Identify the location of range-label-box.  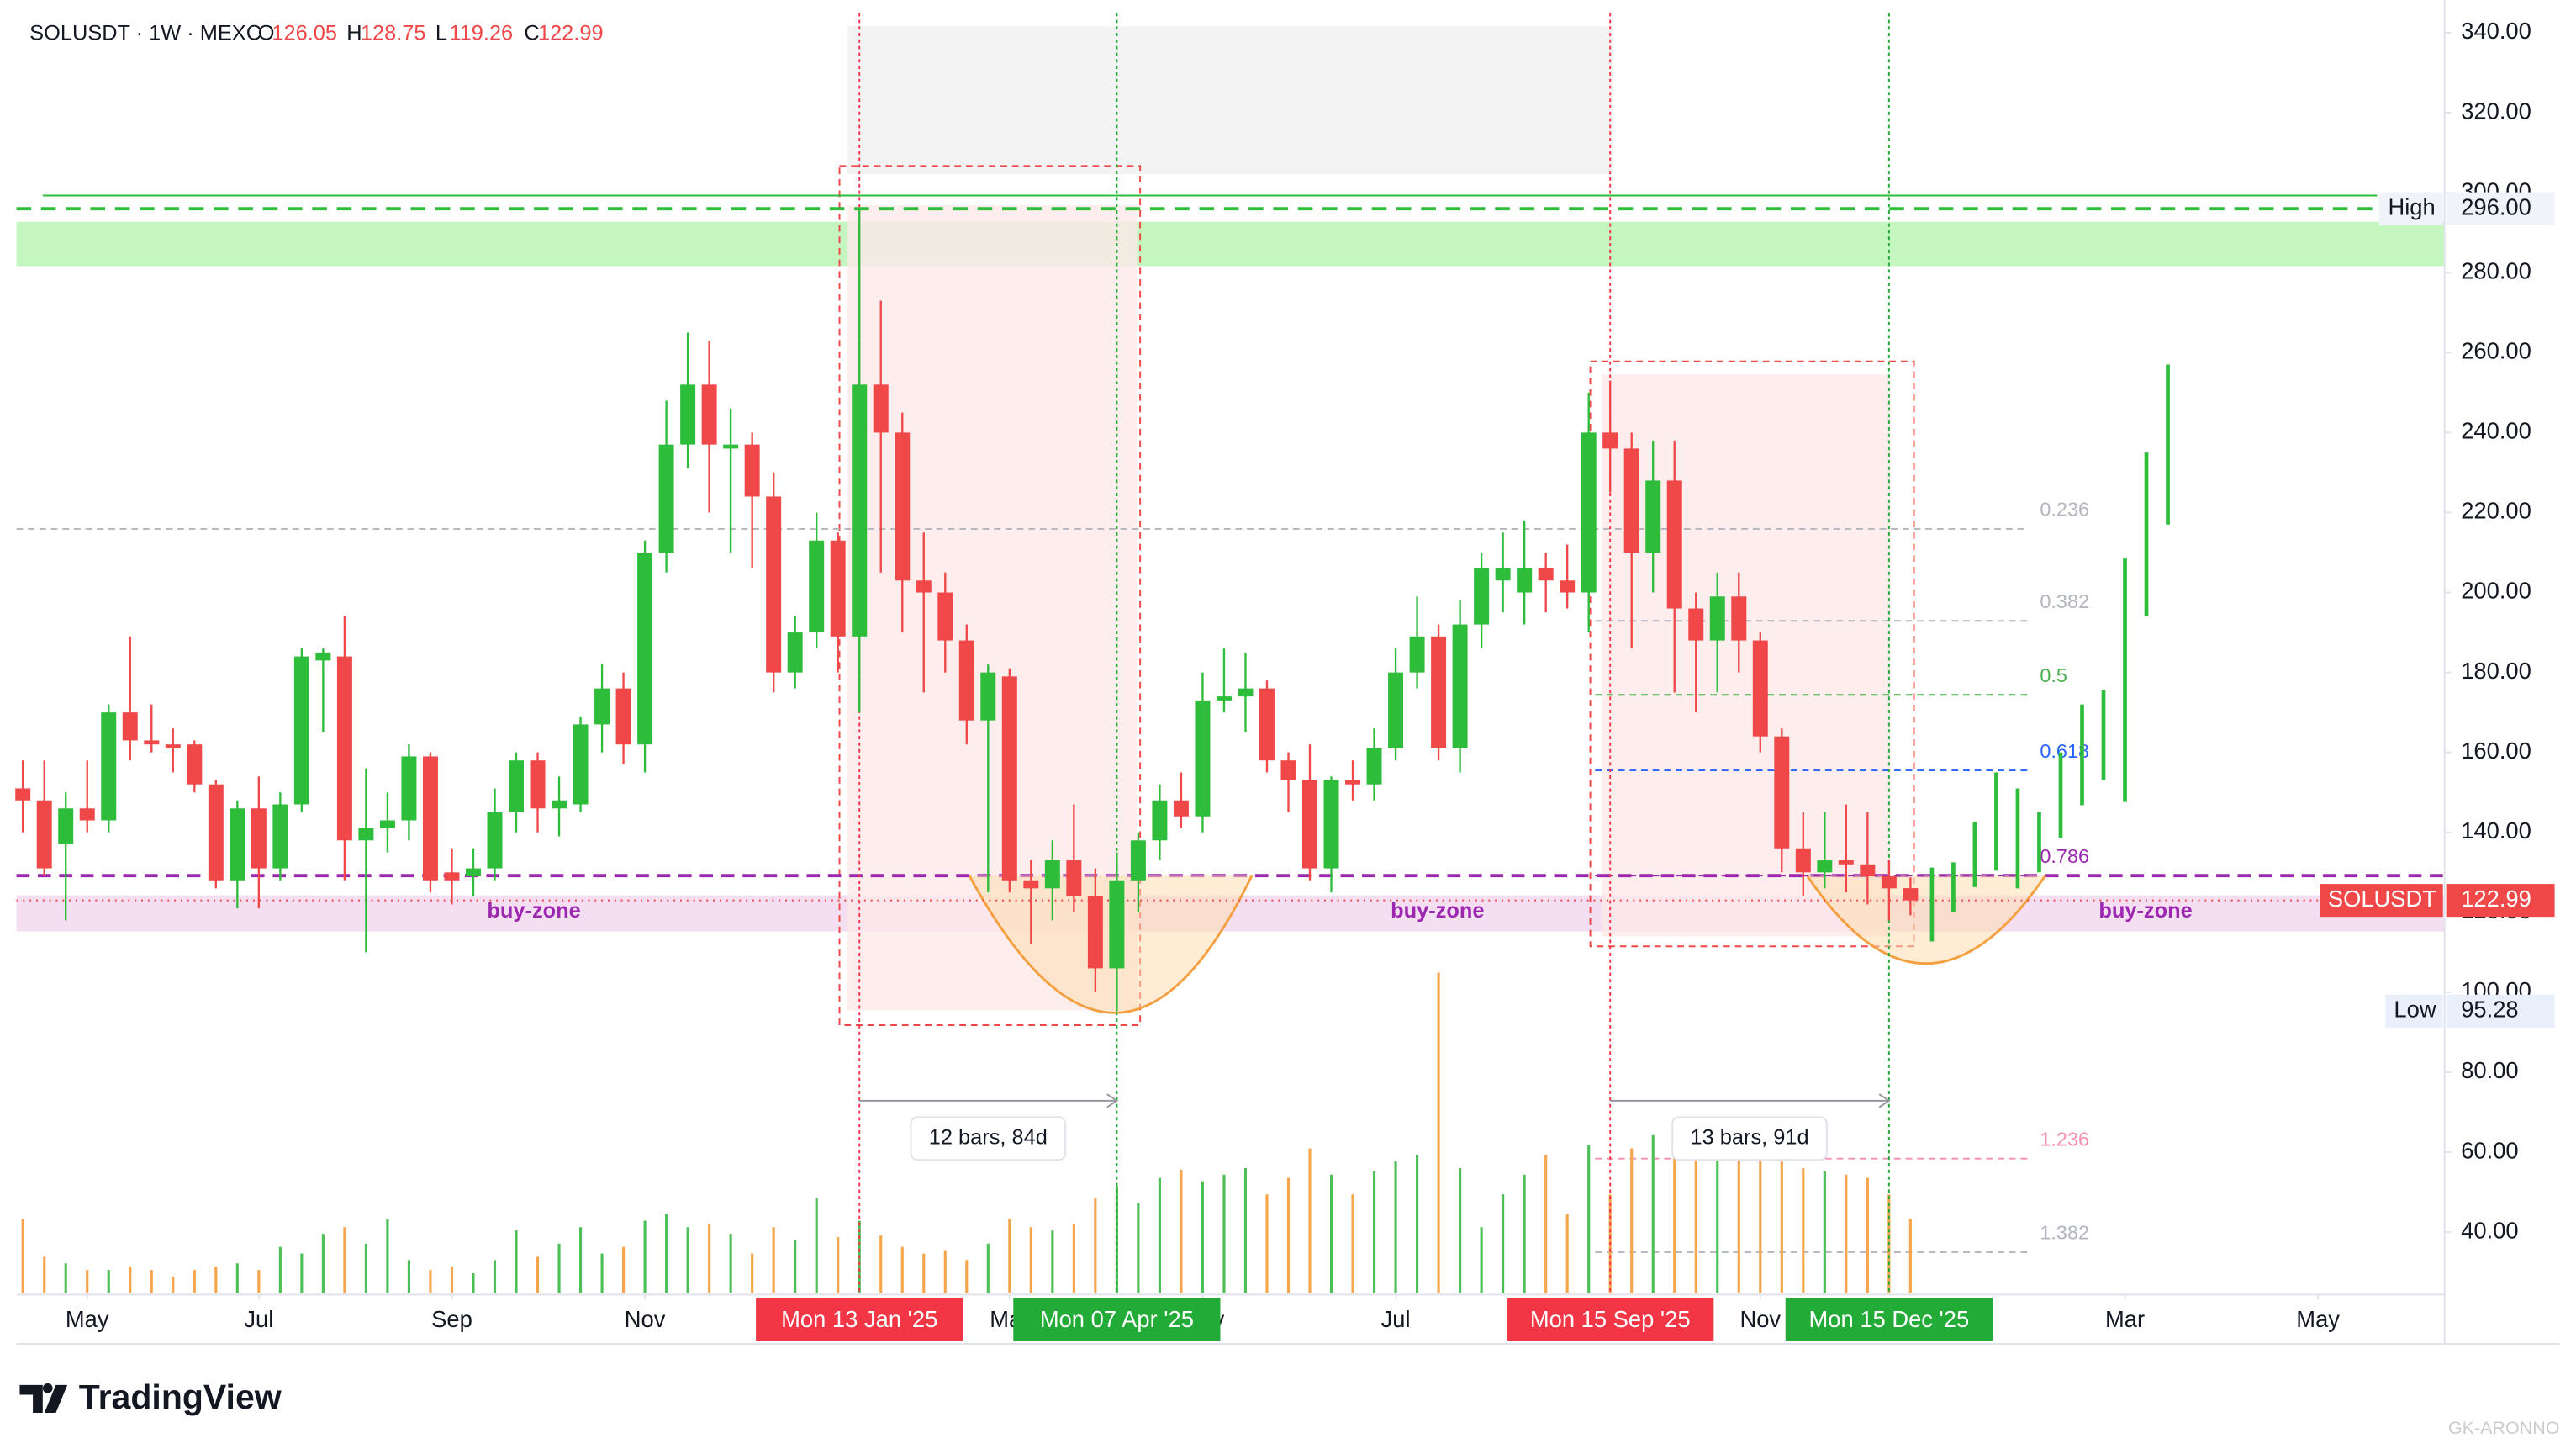
(989, 1139).